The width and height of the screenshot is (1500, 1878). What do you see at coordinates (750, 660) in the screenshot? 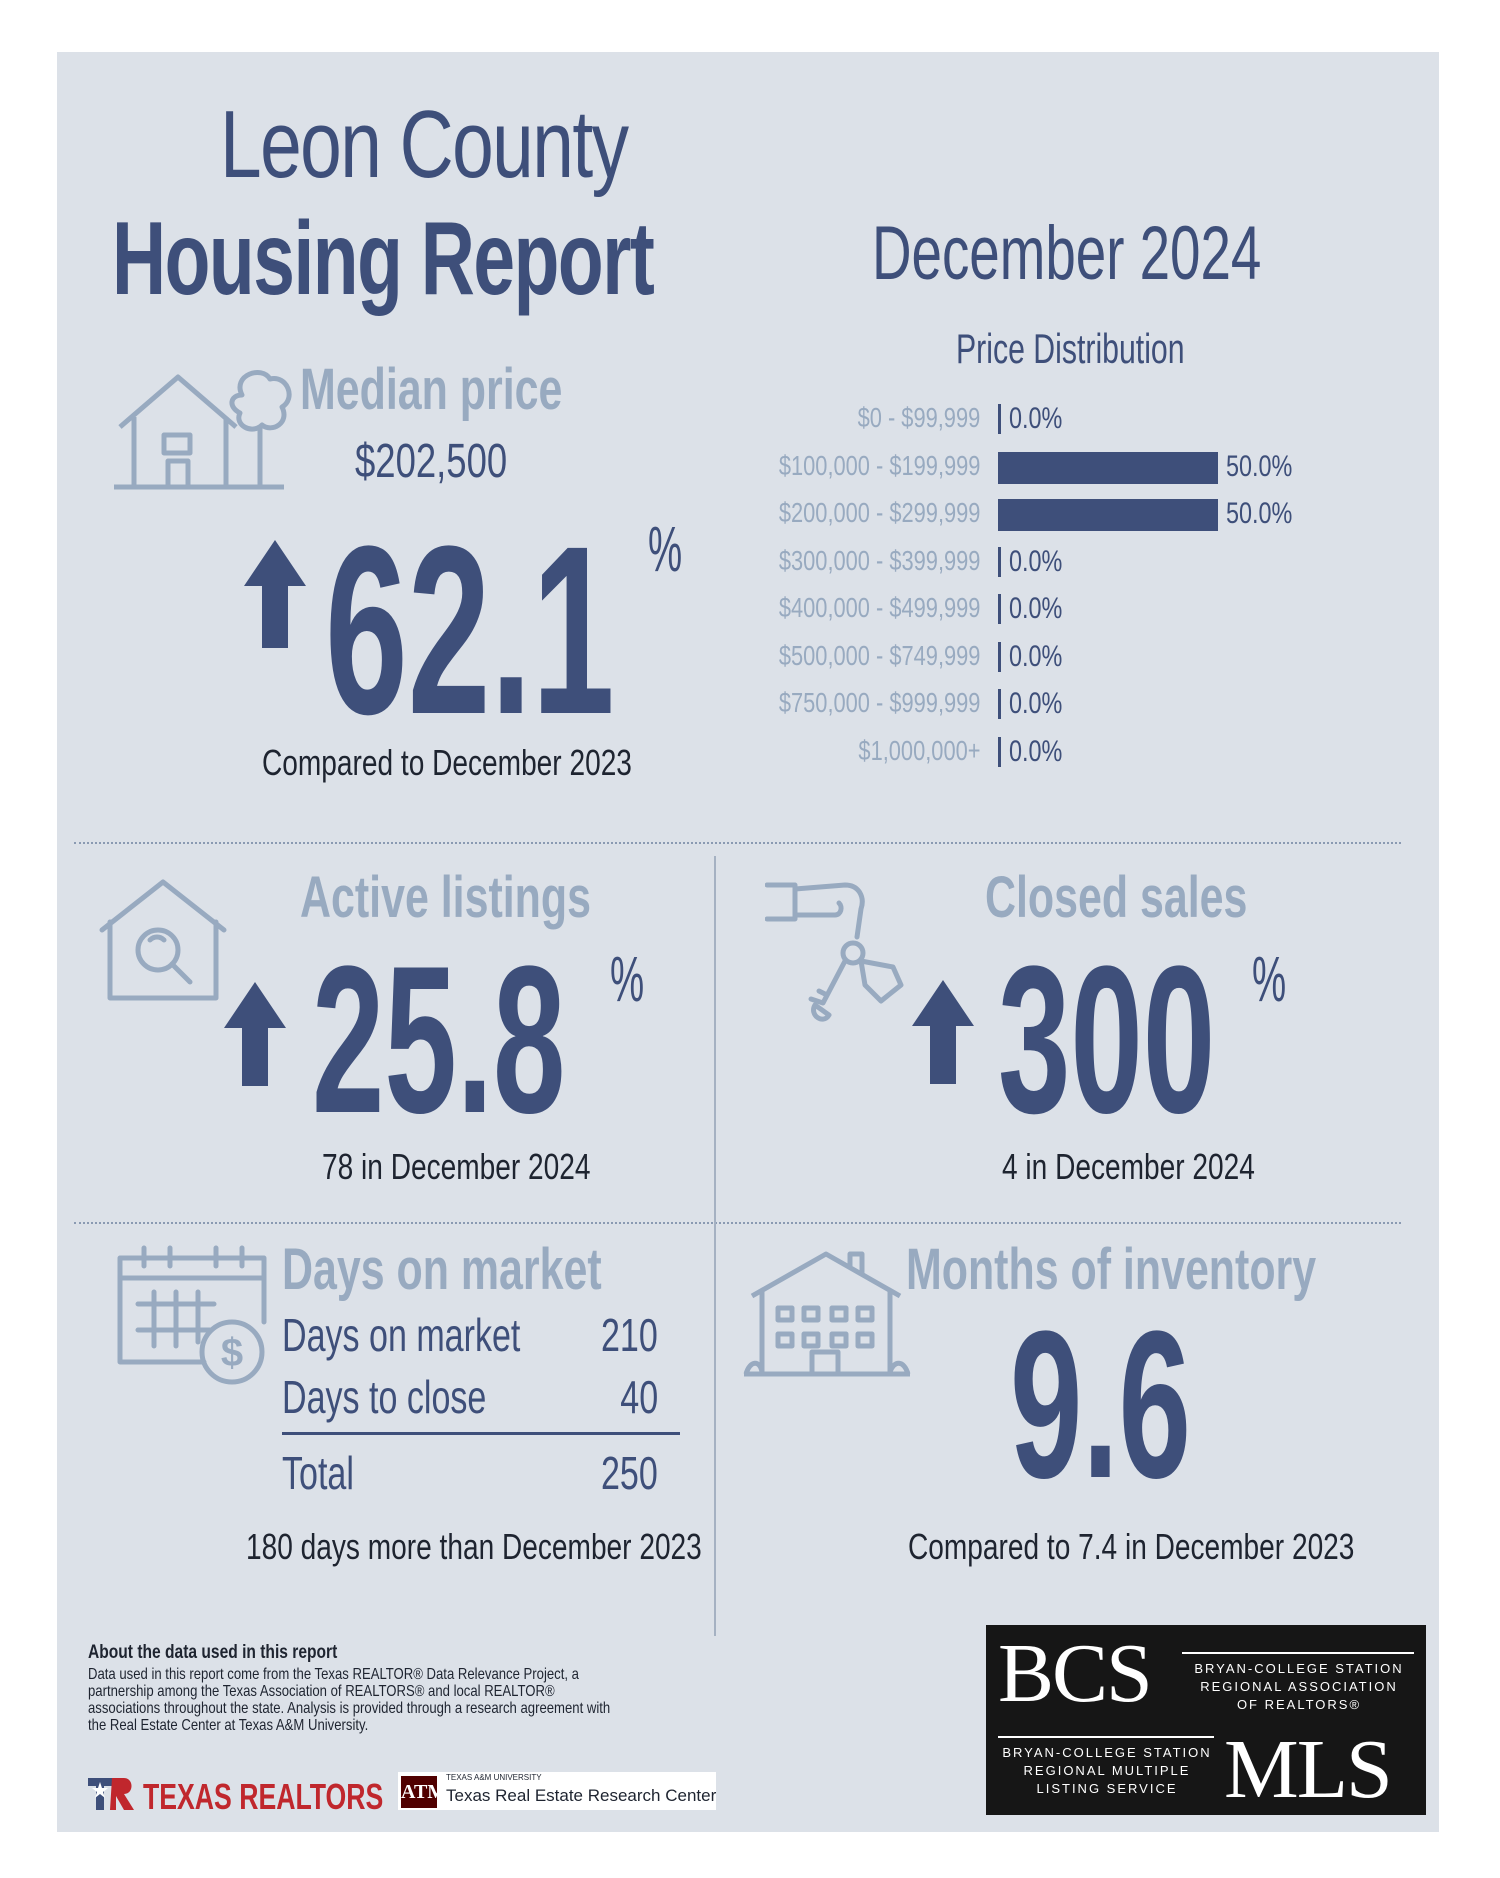
I see `distribution-row: $500,000 - $749,999 0.0%` at bounding box center [750, 660].